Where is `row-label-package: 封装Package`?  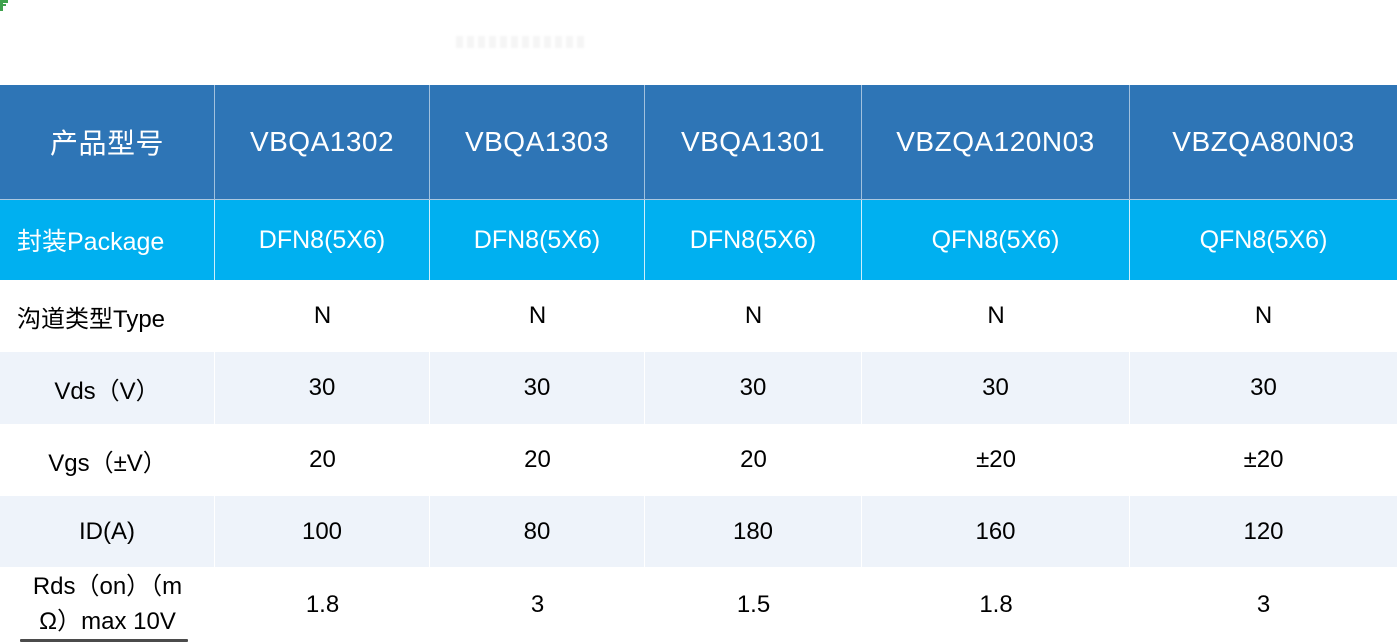
row-label-package: 封装Package is located at coordinates (107, 240).